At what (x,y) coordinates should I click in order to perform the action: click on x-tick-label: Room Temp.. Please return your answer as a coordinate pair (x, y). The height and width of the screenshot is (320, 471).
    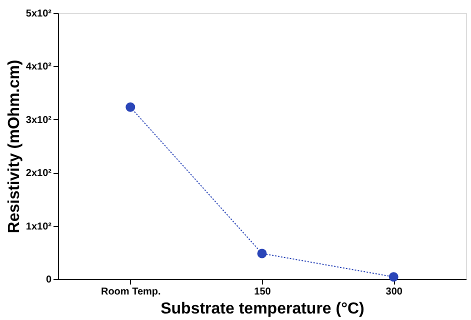
    Looking at the image, I should click on (131, 292).